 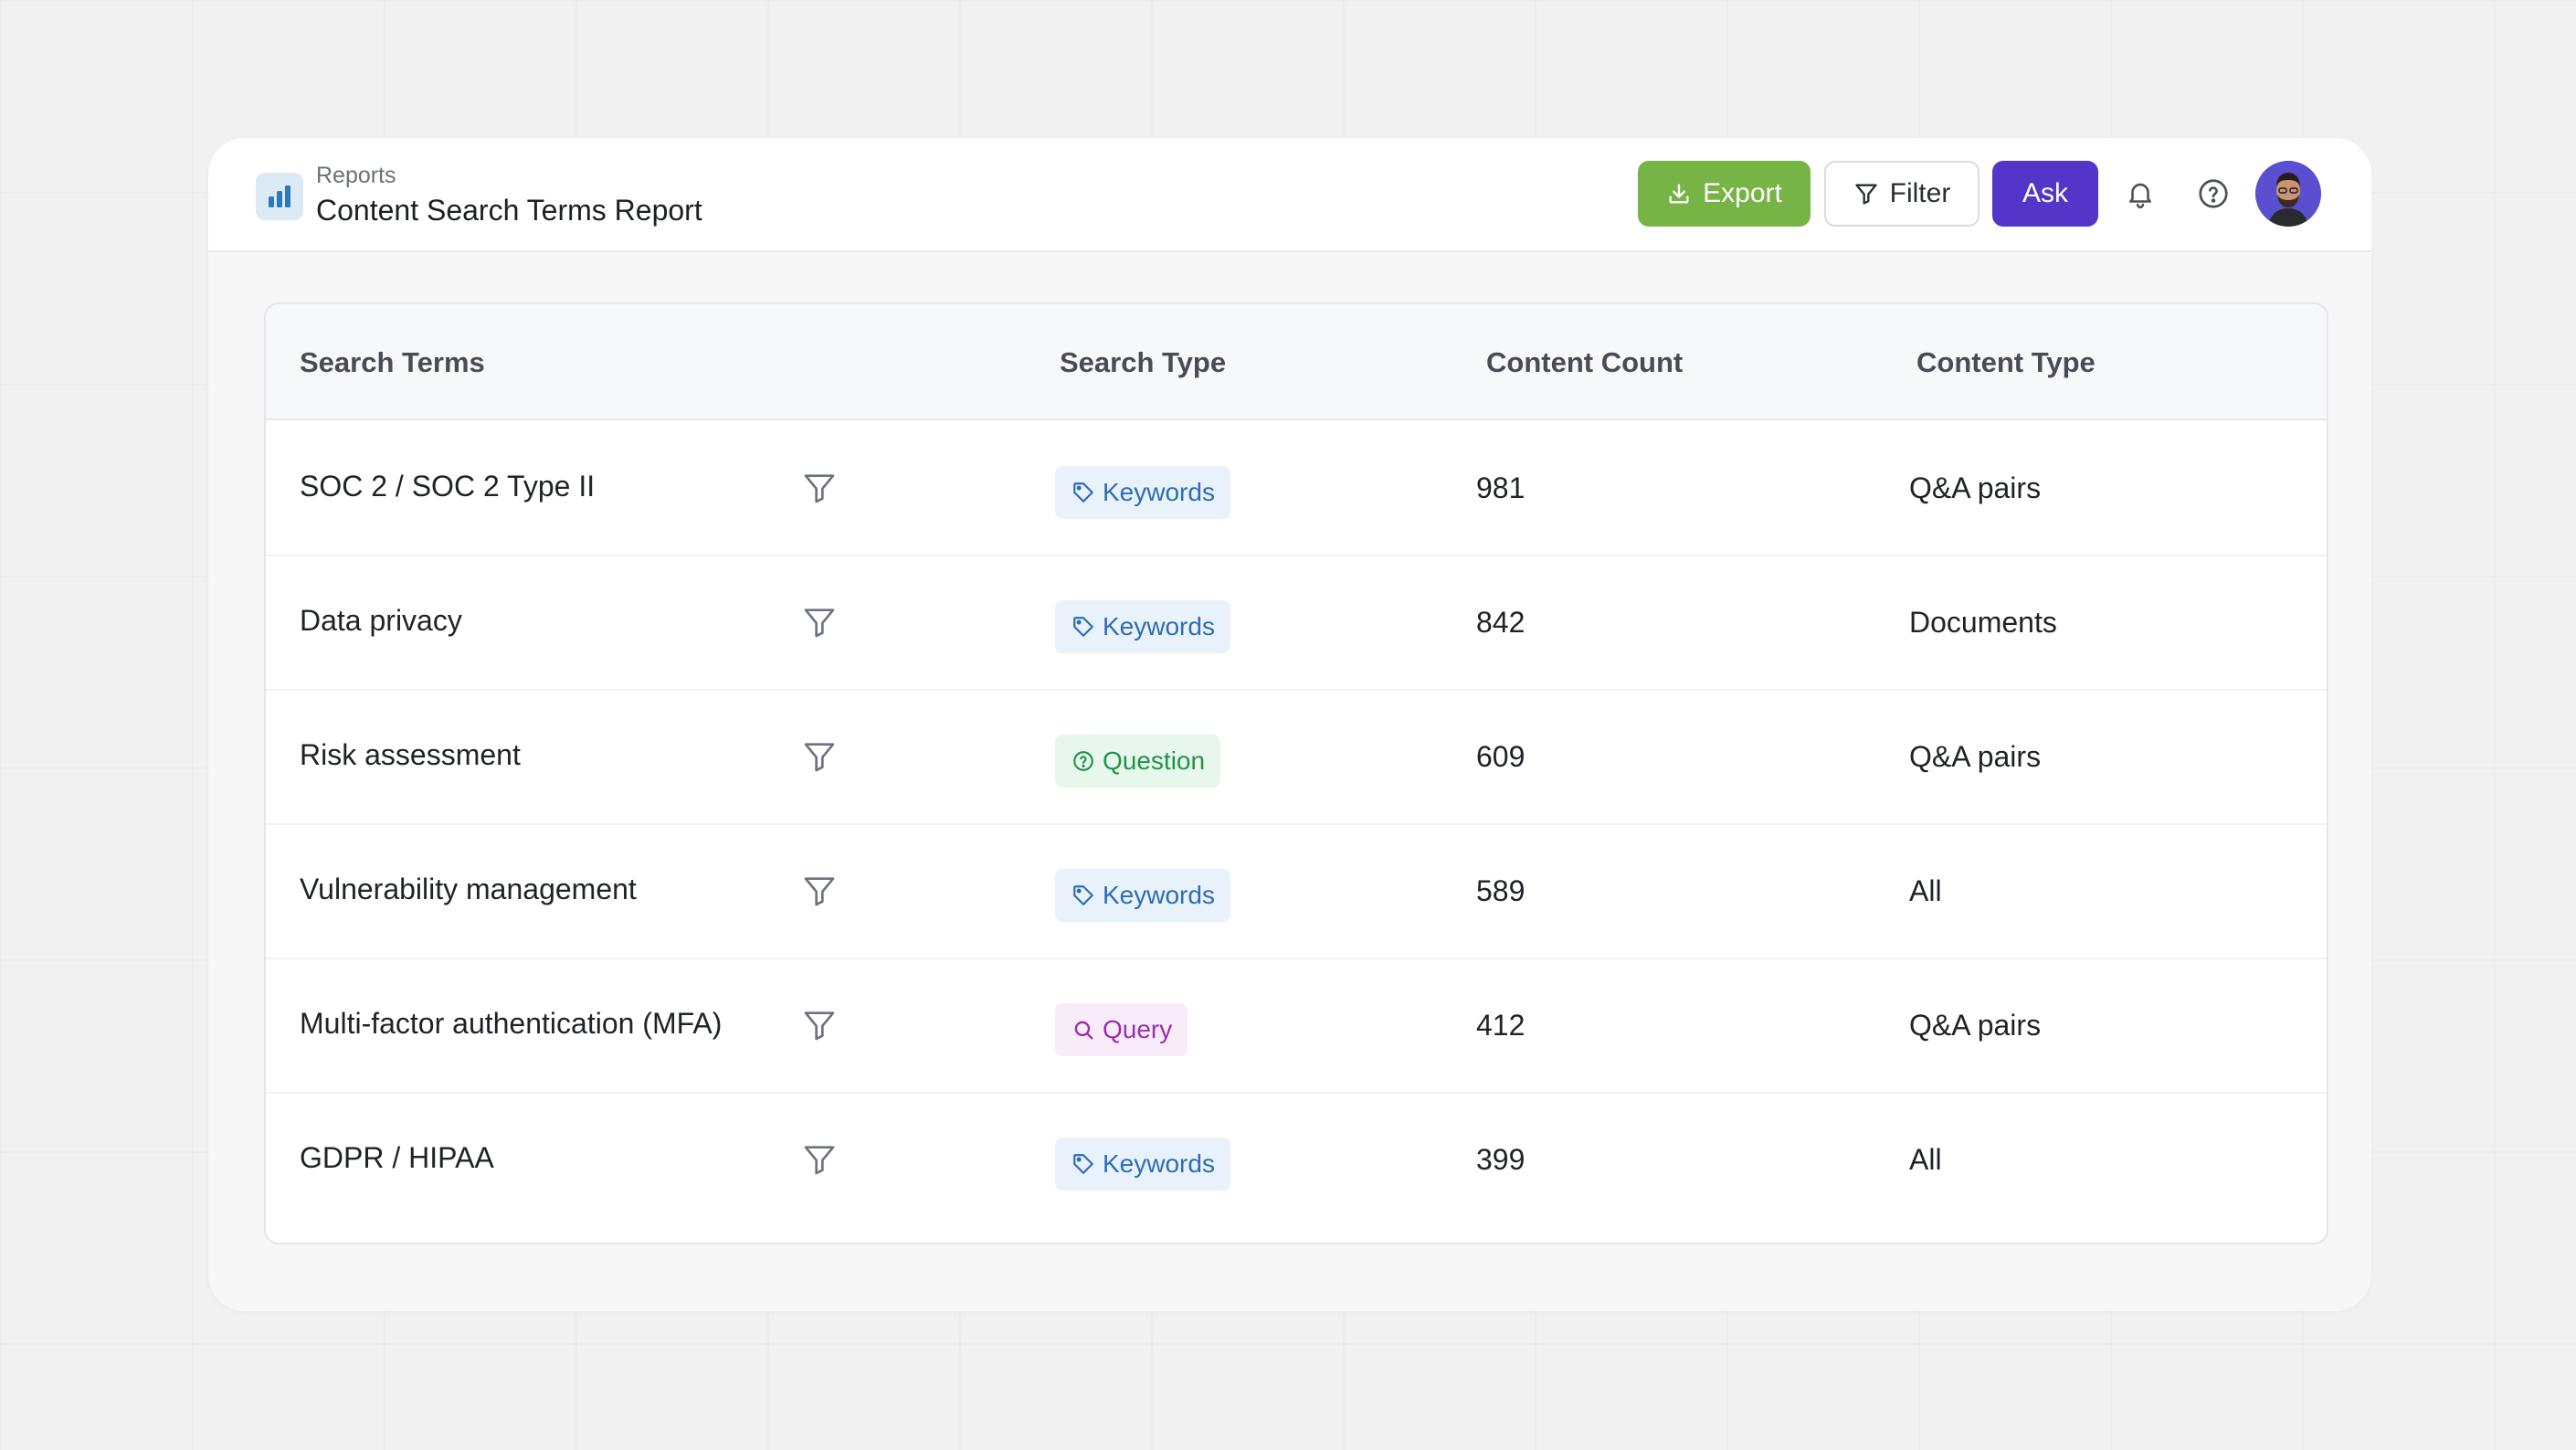 I want to click on export-button: Export, so click(x=1724, y=194).